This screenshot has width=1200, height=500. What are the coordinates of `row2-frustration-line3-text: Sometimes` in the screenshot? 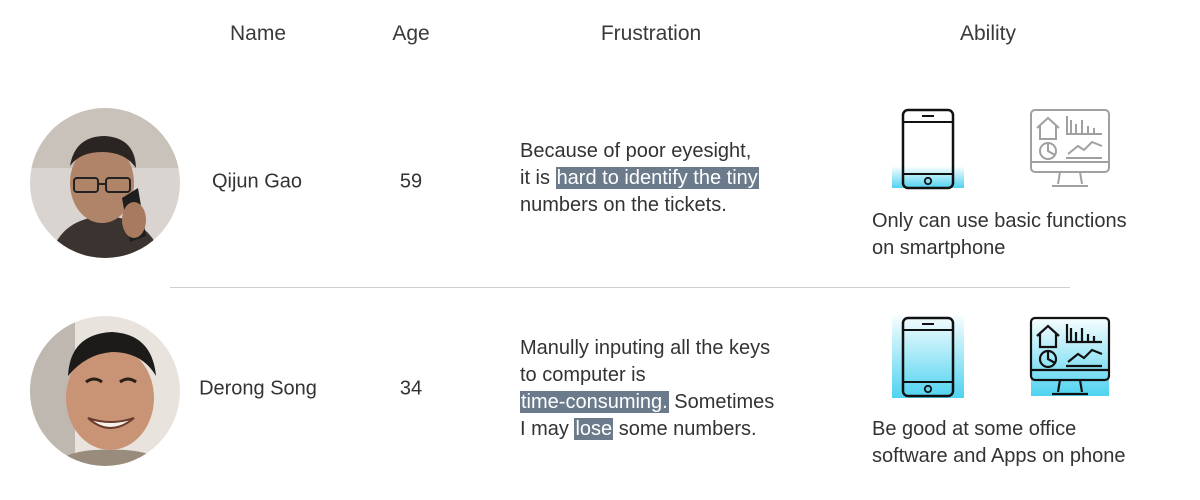 It's located at (721, 402).